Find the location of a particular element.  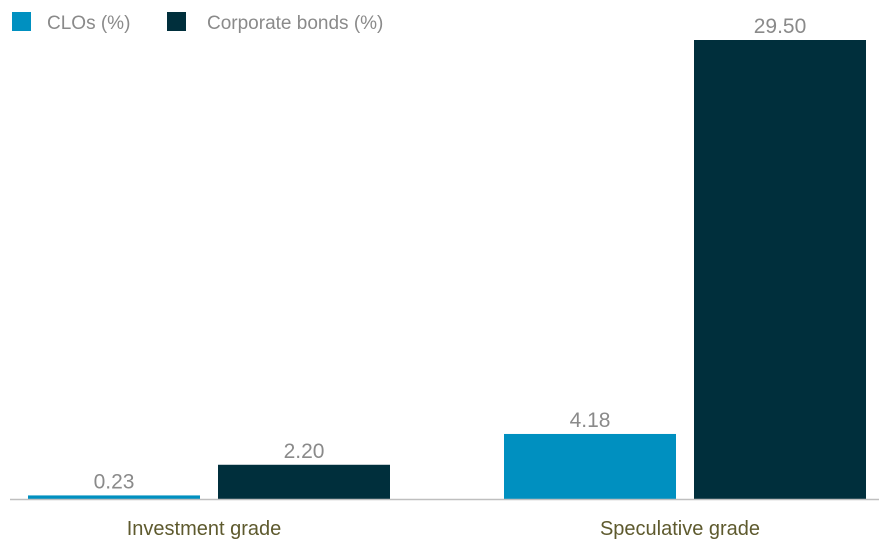

category-labels: Investment grade Speculative grade is located at coordinates (443, 528).